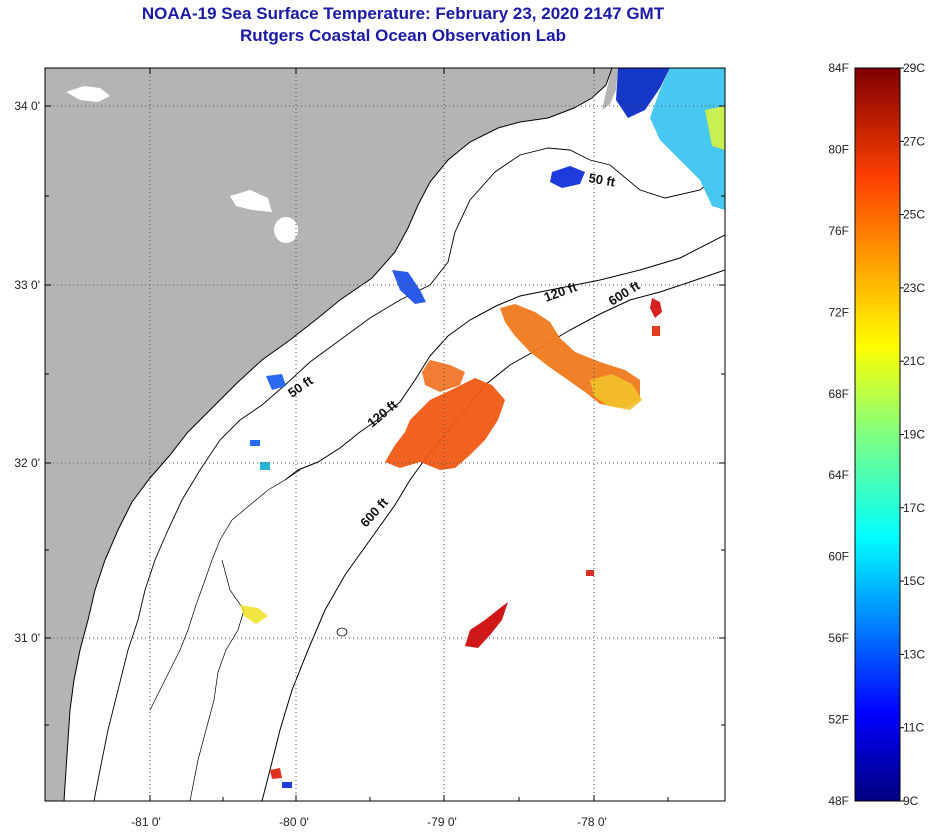 This screenshot has width=928, height=832. I want to click on colorbar-fahrenheit-label: 76F, so click(838, 231).